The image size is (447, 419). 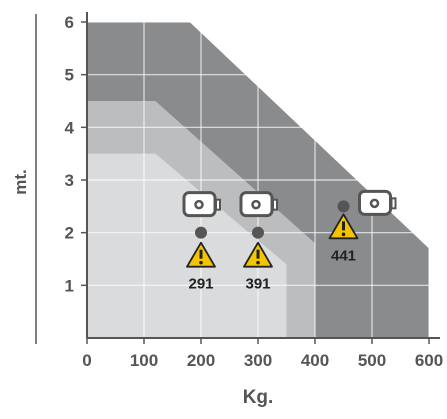 I want to click on marker-label: 391, so click(x=257, y=284).